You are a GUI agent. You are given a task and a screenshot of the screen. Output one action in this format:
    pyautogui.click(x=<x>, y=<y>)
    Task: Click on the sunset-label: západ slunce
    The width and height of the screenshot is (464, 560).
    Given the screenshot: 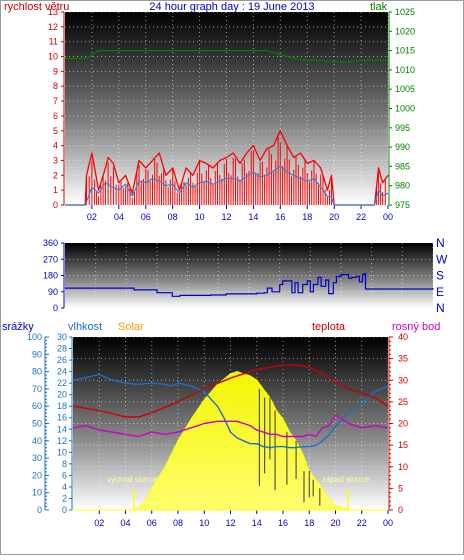 What is the action you would take?
    pyautogui.click(x=346, y=479)
    